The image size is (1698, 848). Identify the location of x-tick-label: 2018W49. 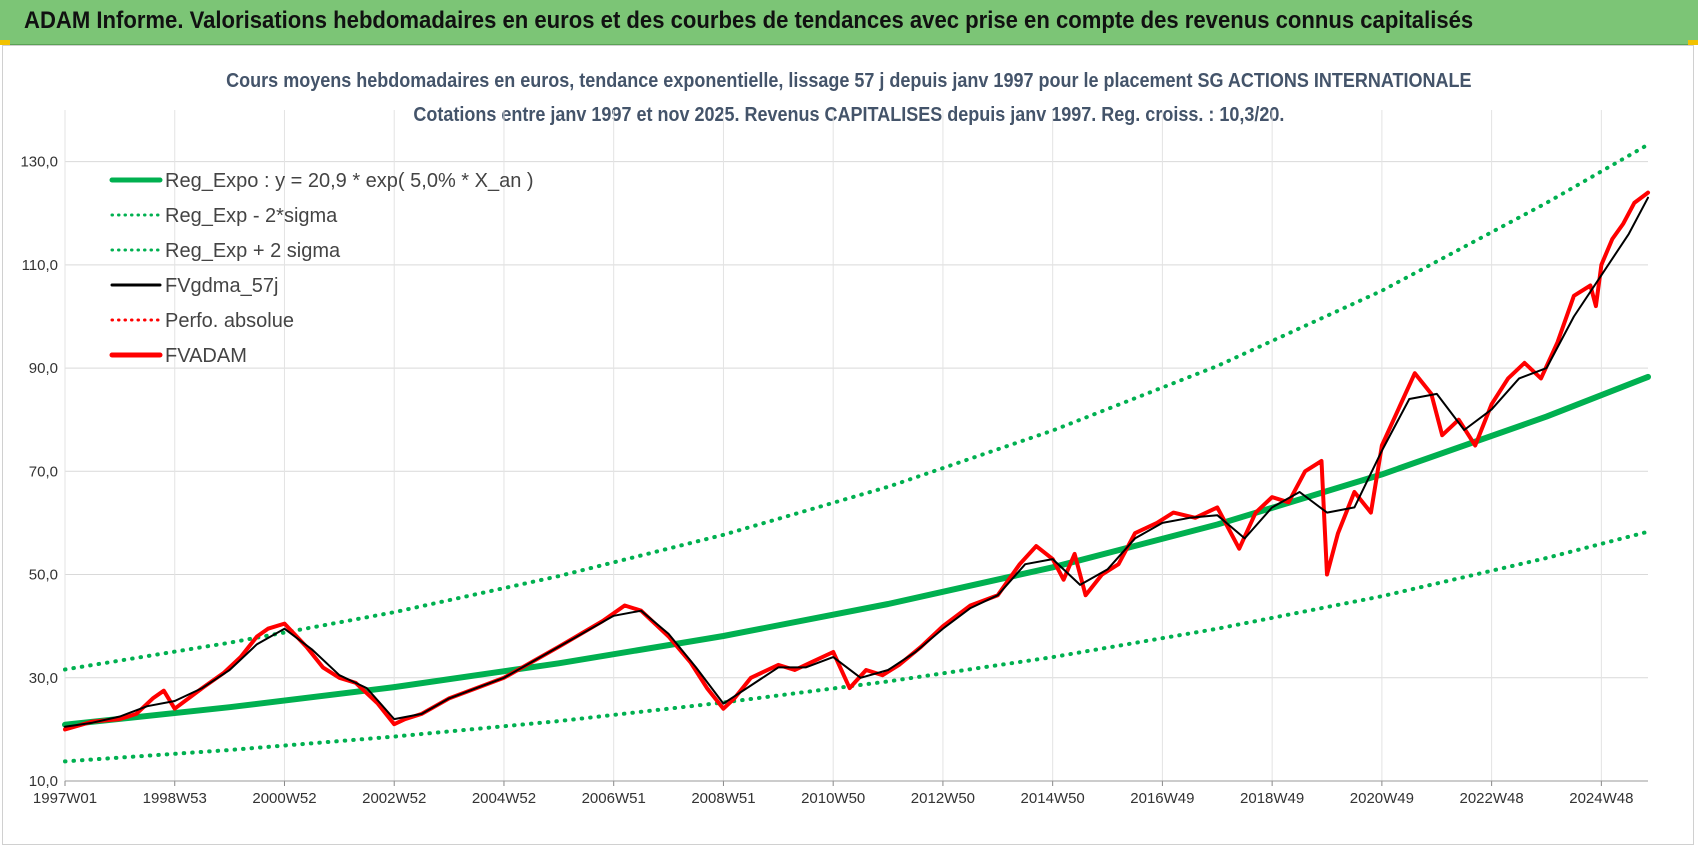
(1272, 798).